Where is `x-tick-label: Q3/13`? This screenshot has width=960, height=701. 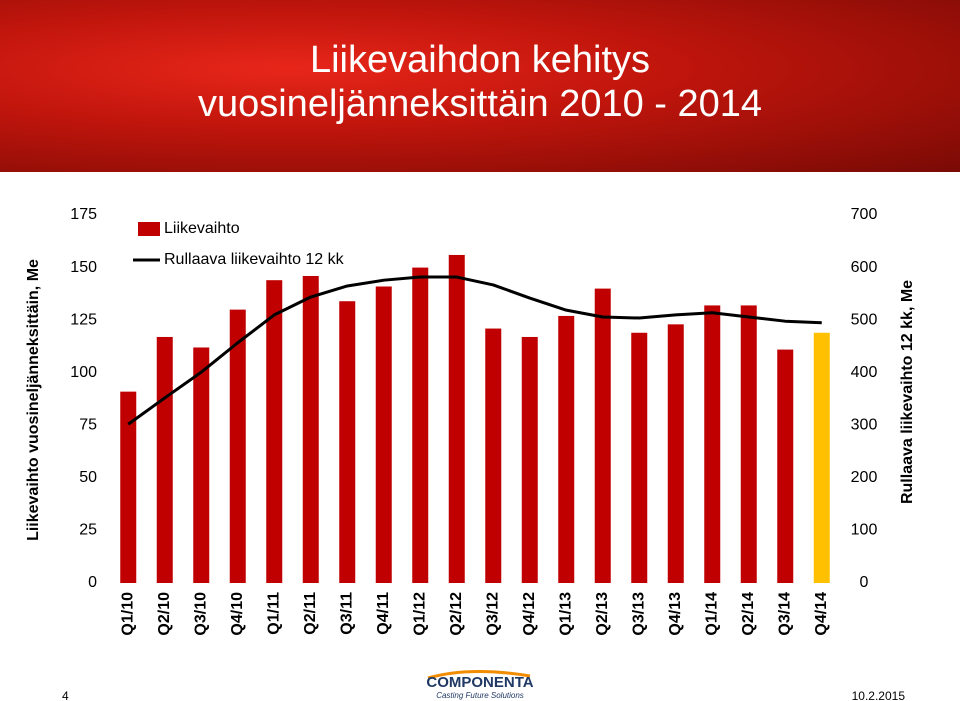
x-tick-label: Q3/13 is located at coordinates (638, 614).